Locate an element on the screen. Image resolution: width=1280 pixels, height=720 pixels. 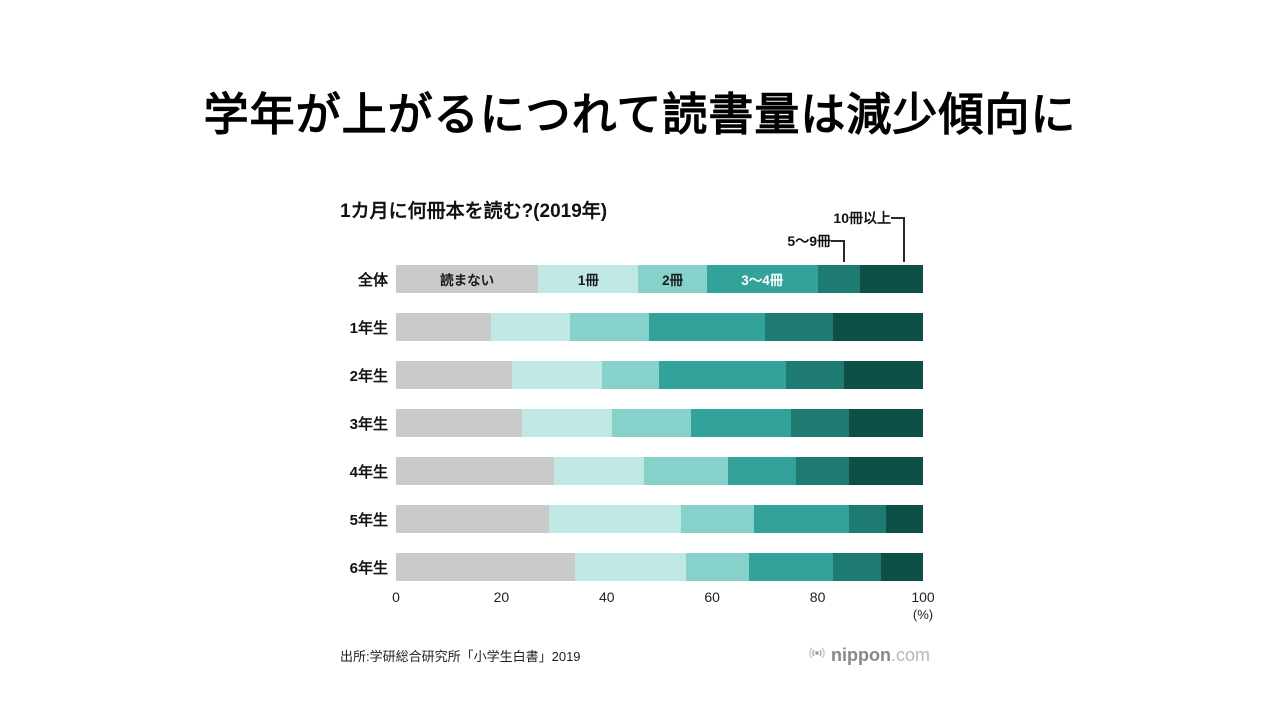
segment-legend-label: 2冊 is located at coordinates (673, 280).